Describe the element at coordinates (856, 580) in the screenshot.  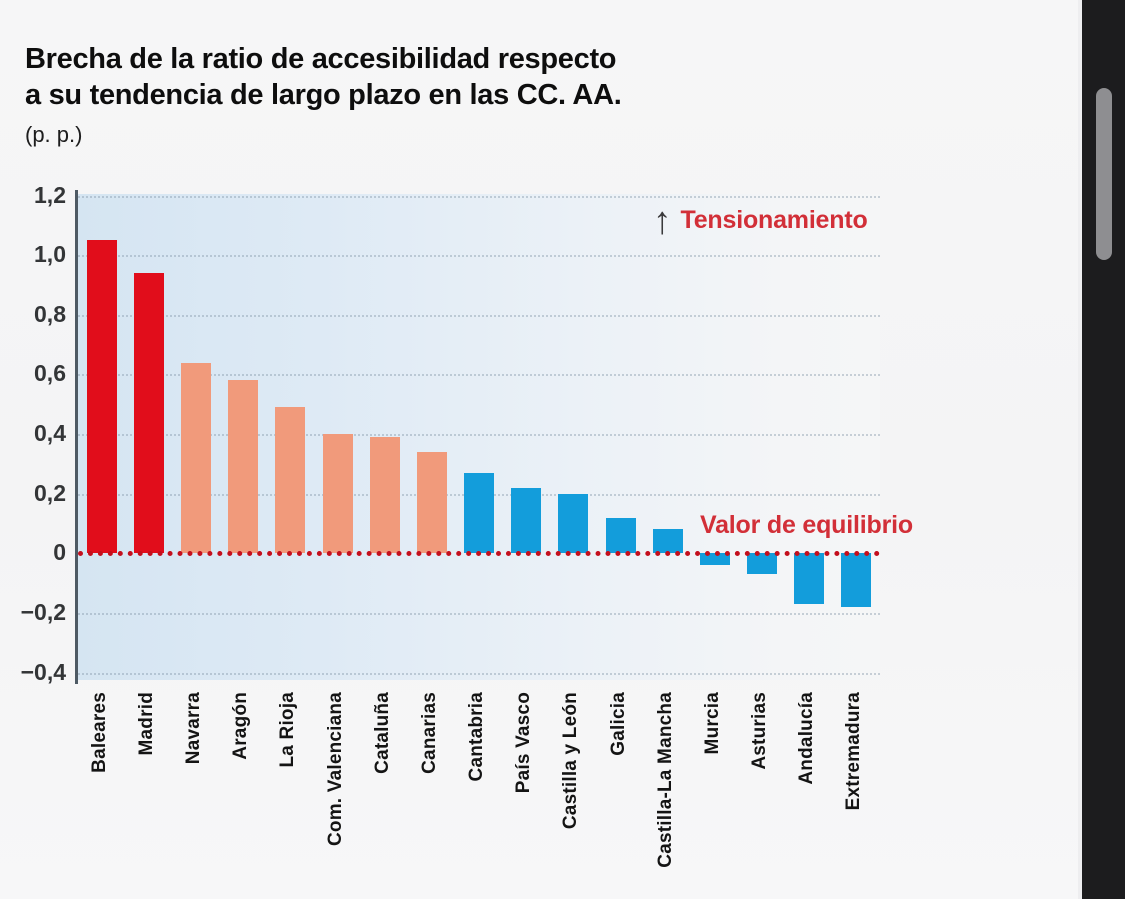
I see `bar-extremadura` at that location.